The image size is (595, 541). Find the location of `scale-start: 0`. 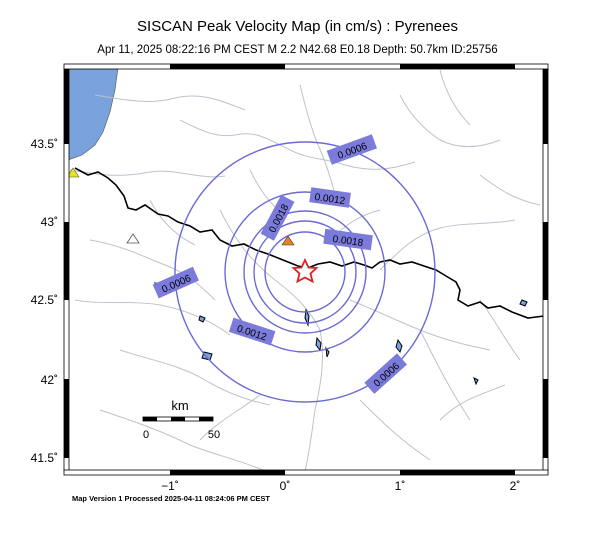

scale-start: 0 is located at coordinates (146, 435).